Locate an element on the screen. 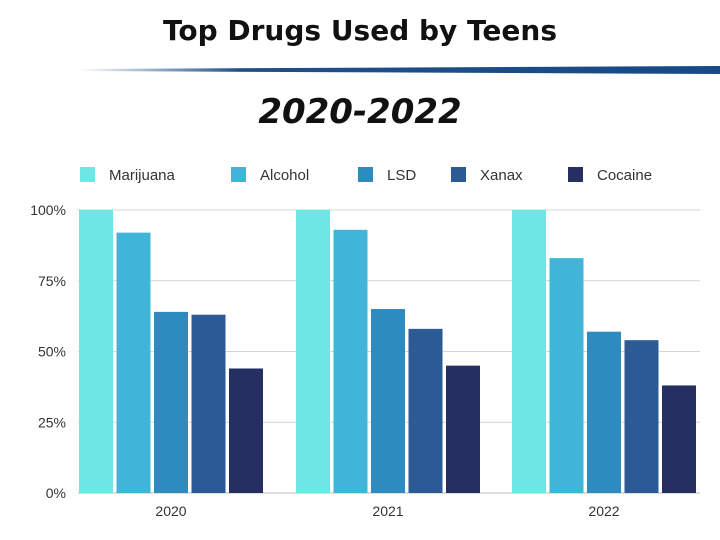 This screenshot has width=720, height=540. bar-alcohol-2022 is located at coordinates (566, 375).